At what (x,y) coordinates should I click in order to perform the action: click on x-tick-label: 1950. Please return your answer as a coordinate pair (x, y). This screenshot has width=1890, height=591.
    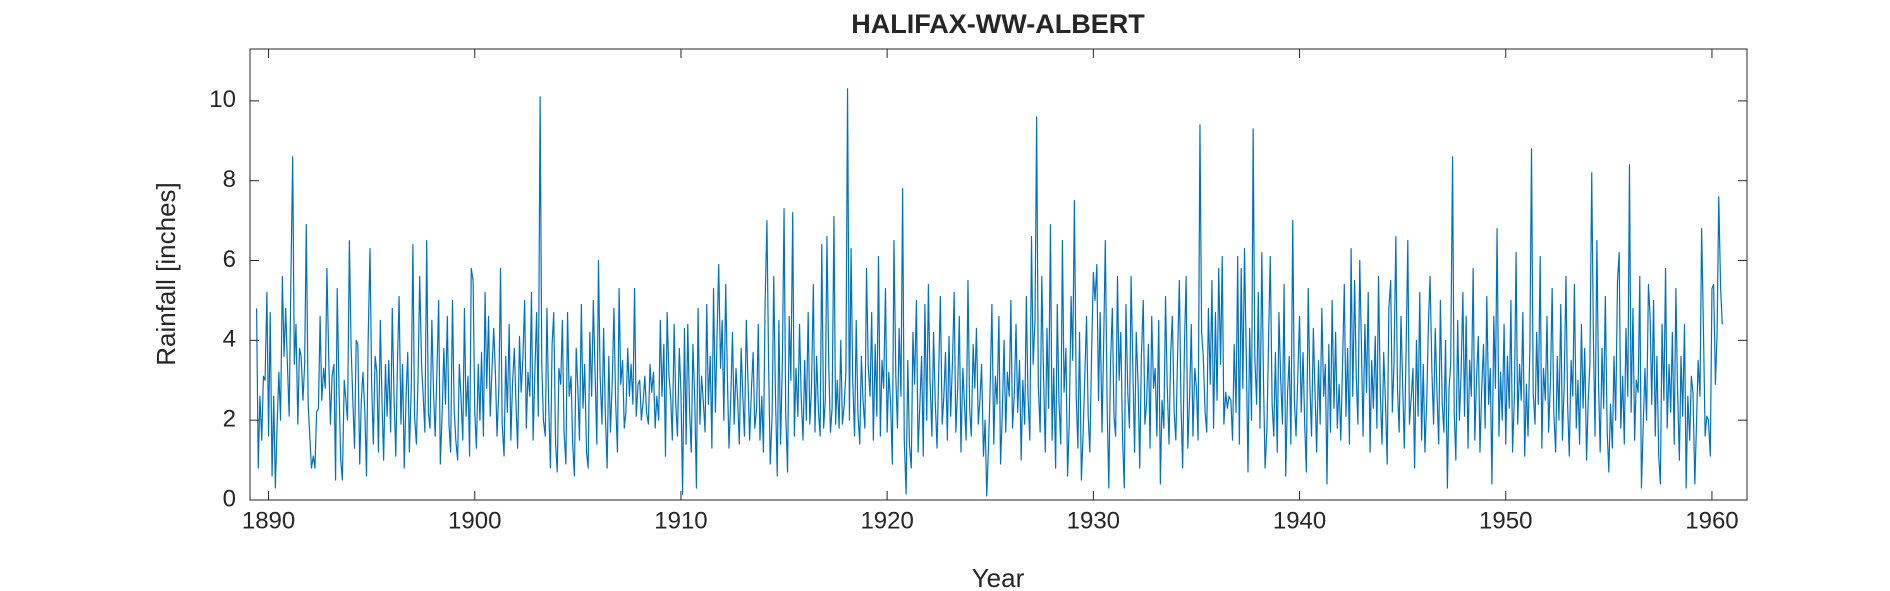
    Looking at the image, I should click on (1505, 520).